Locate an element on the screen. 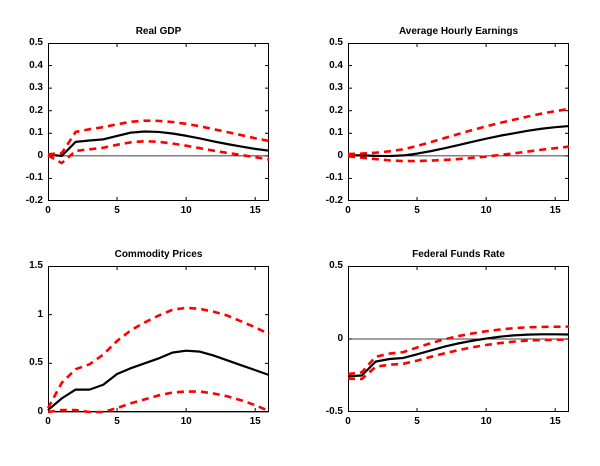  plot-area-commodity-prices is located at coordinates (158, 340).